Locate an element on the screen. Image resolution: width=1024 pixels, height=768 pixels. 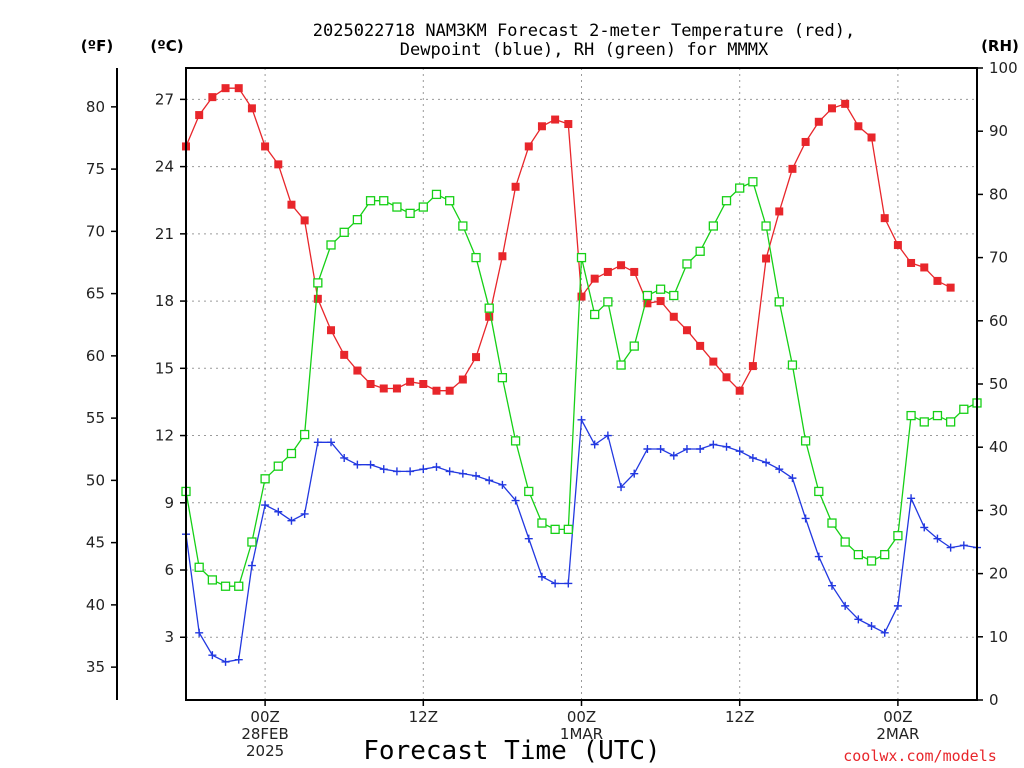
fahrenheit-tick-label: 65 is located at coordinates (95, 294).